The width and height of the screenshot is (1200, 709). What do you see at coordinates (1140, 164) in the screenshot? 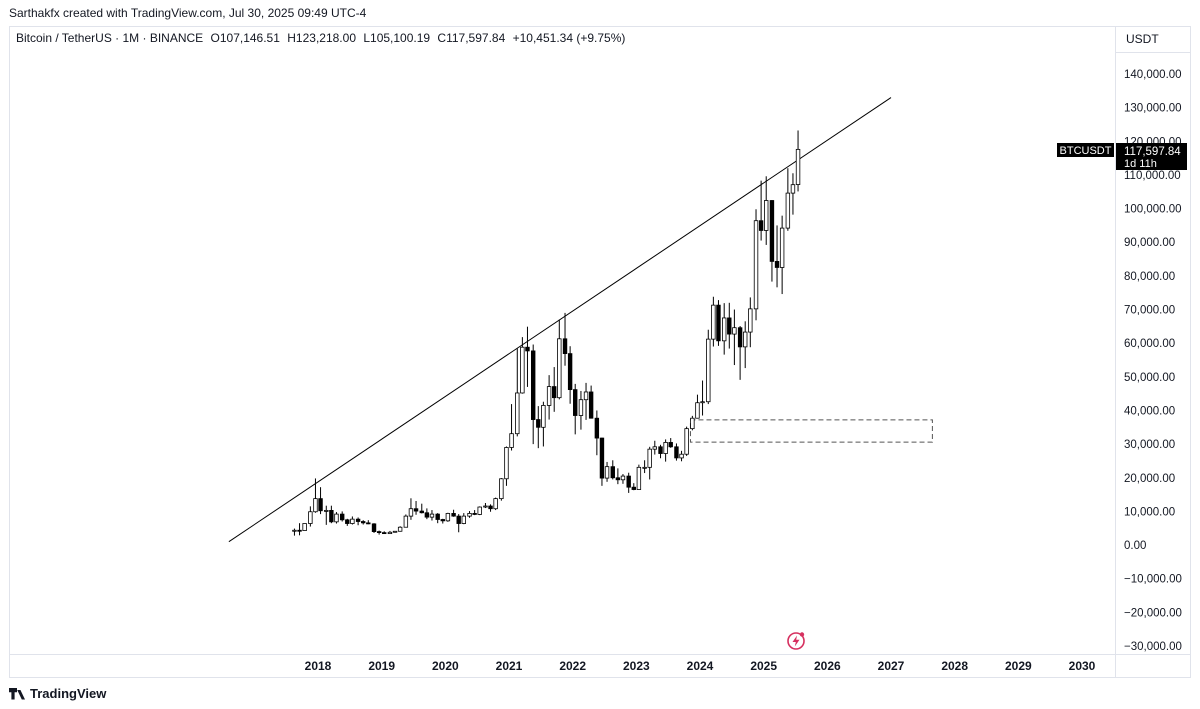
I see `countdown-tag: 1d 11h` at bounding box center [1140, 164].